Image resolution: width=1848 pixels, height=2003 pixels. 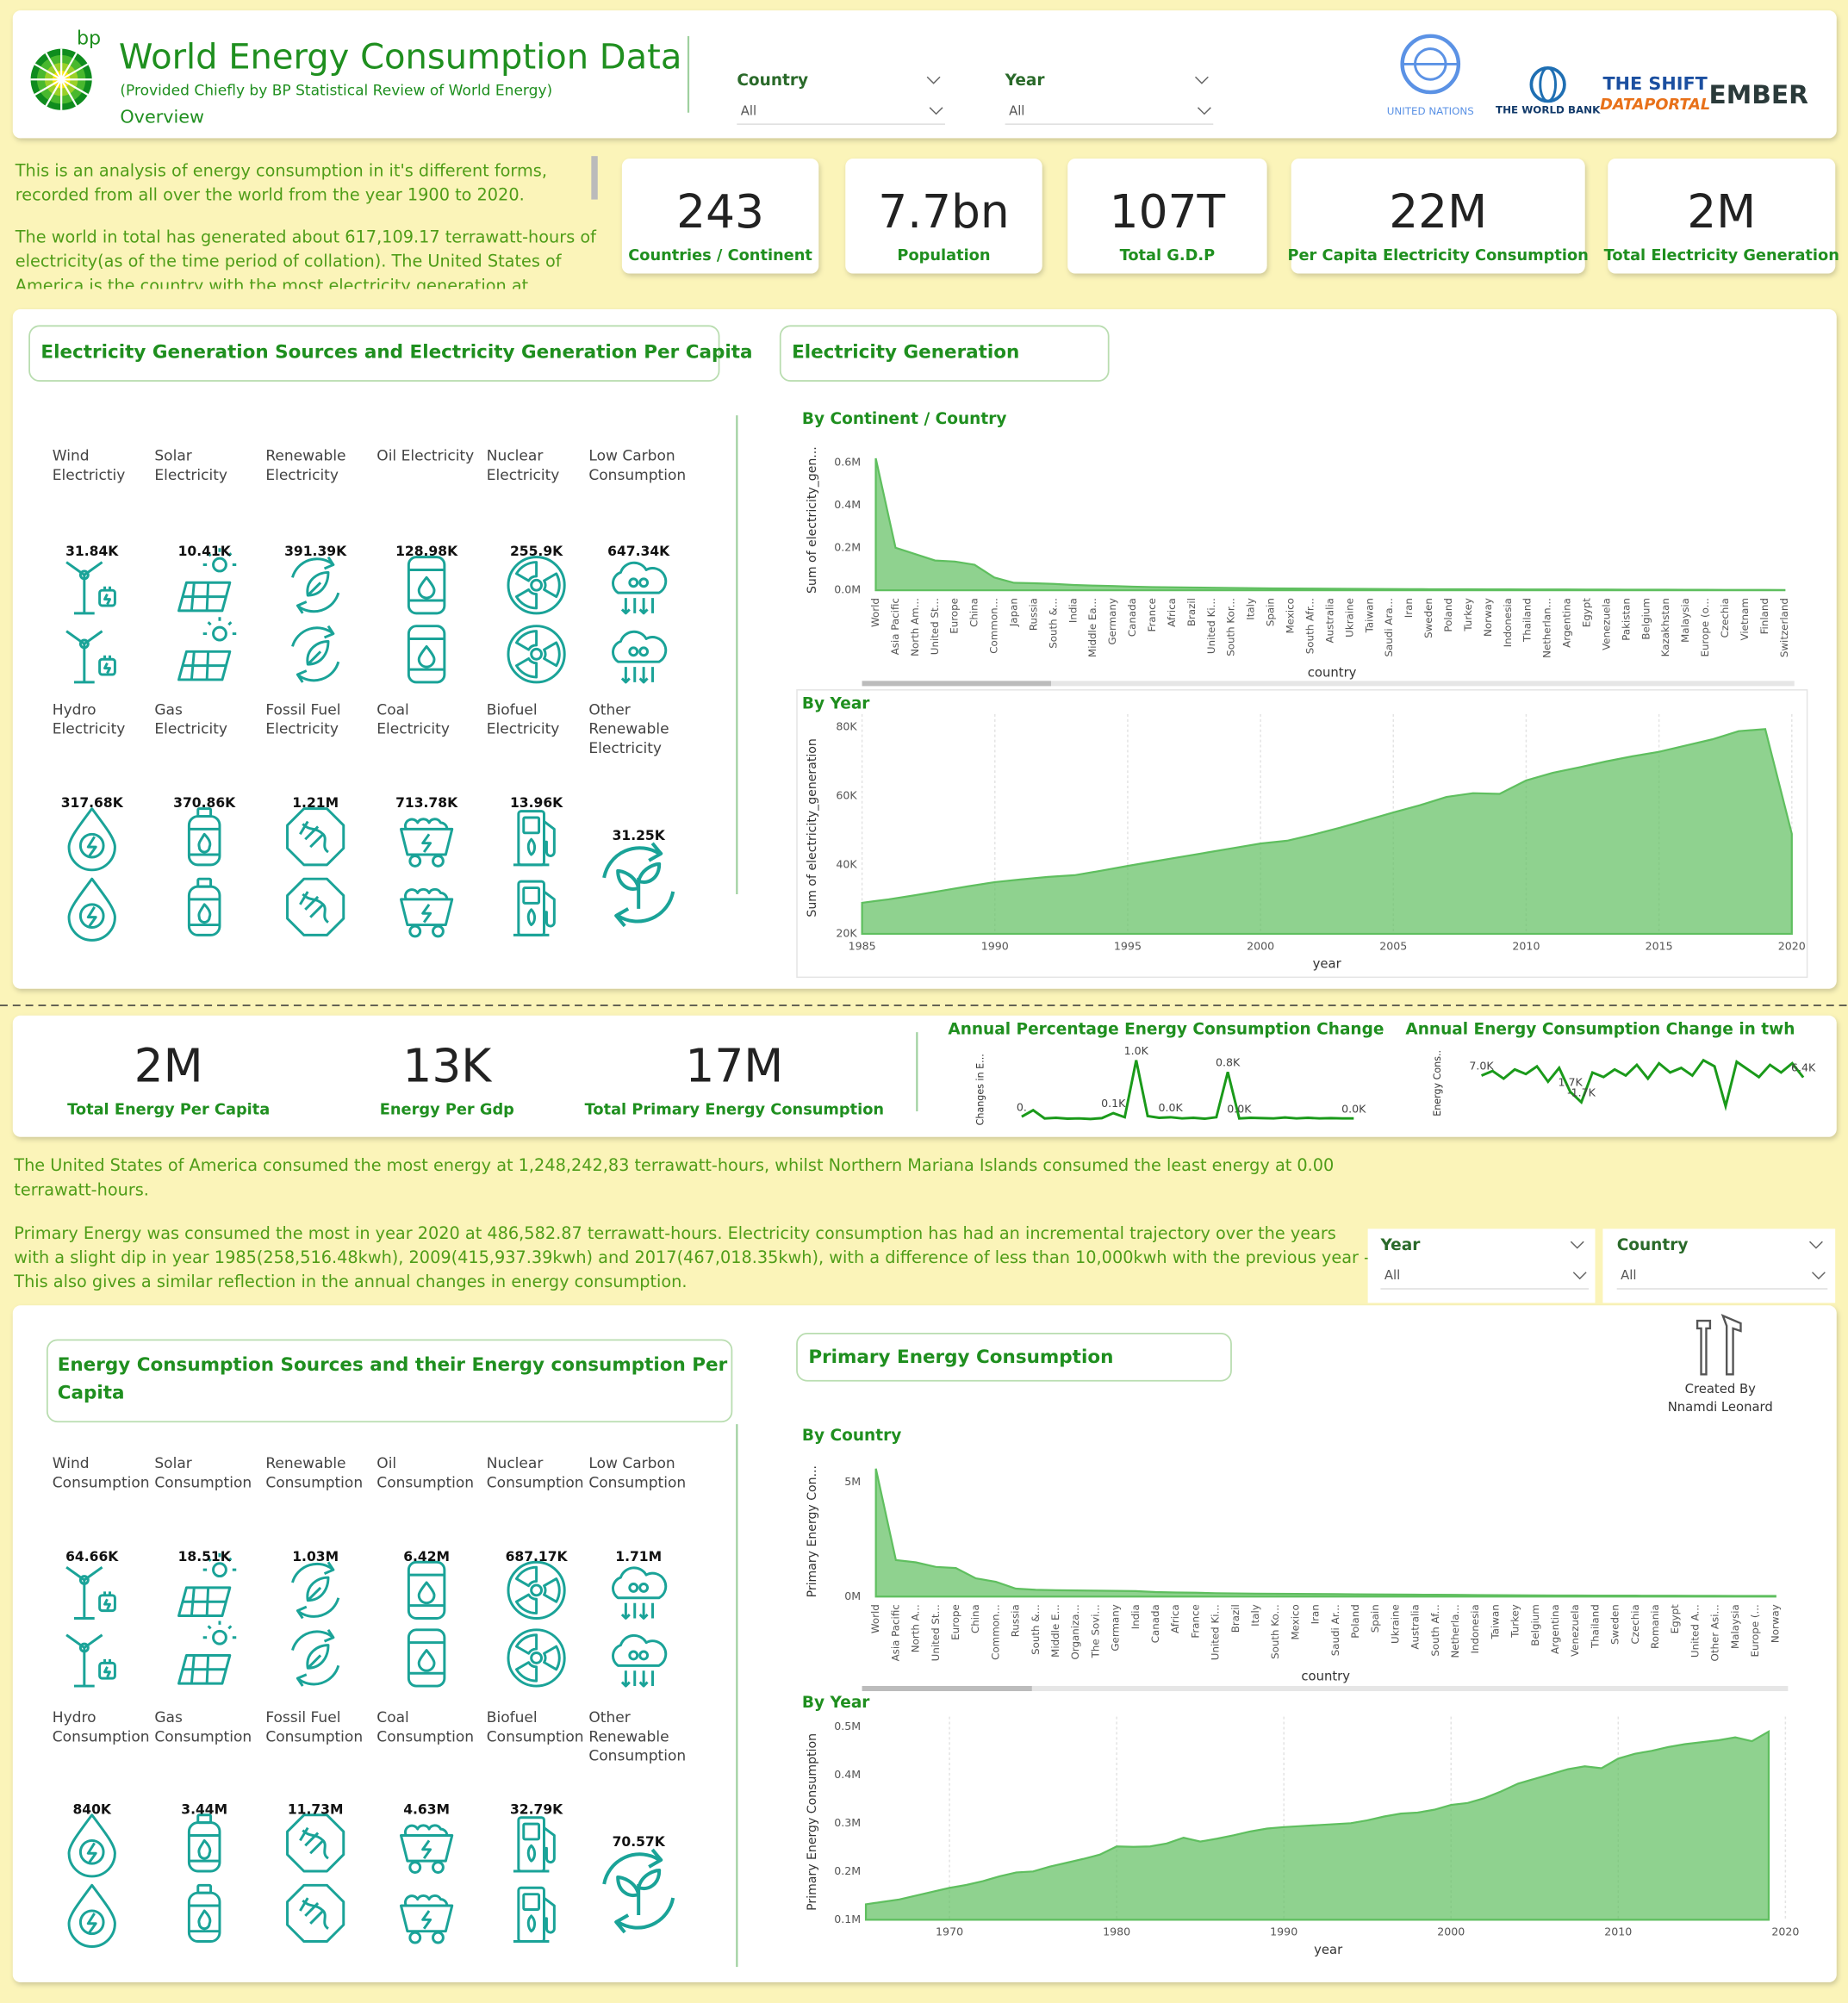 I want to click on source-label: Electrictiy, so click(x=90, y=475).